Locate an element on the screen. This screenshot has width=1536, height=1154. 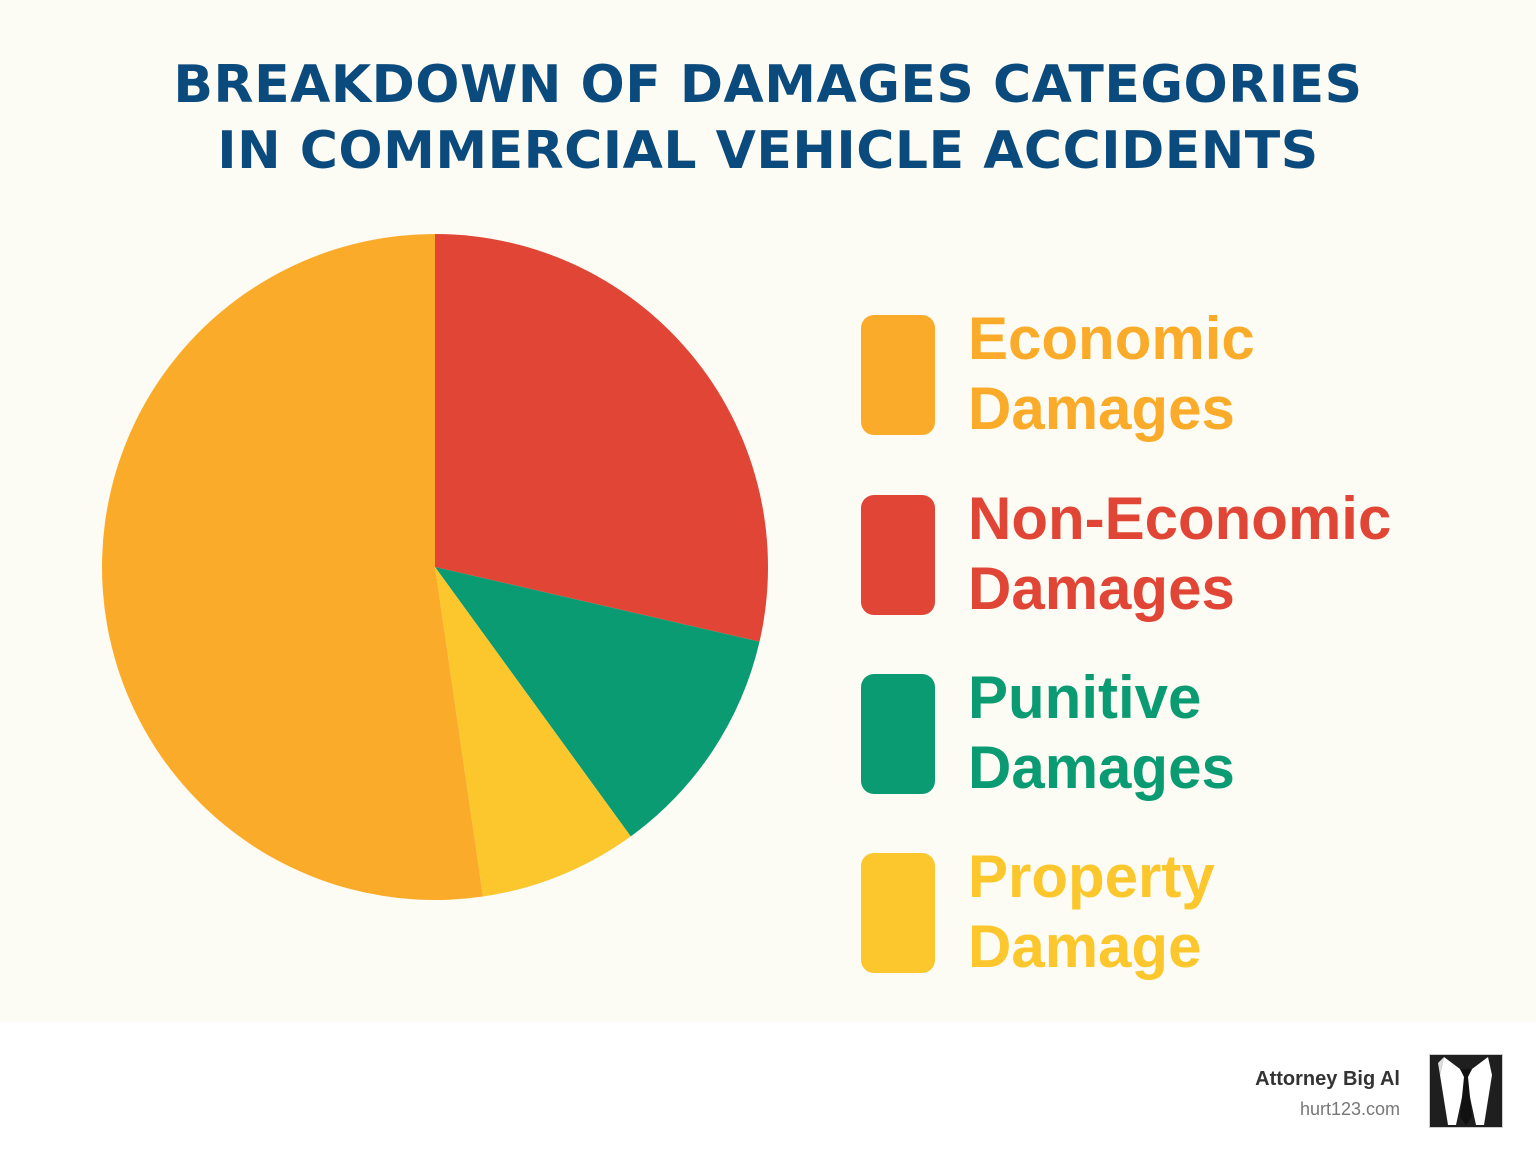
title-line-2: IN COMMERCIAL VEHICLE ACCIDENTS is located at coordinates (768, 151).